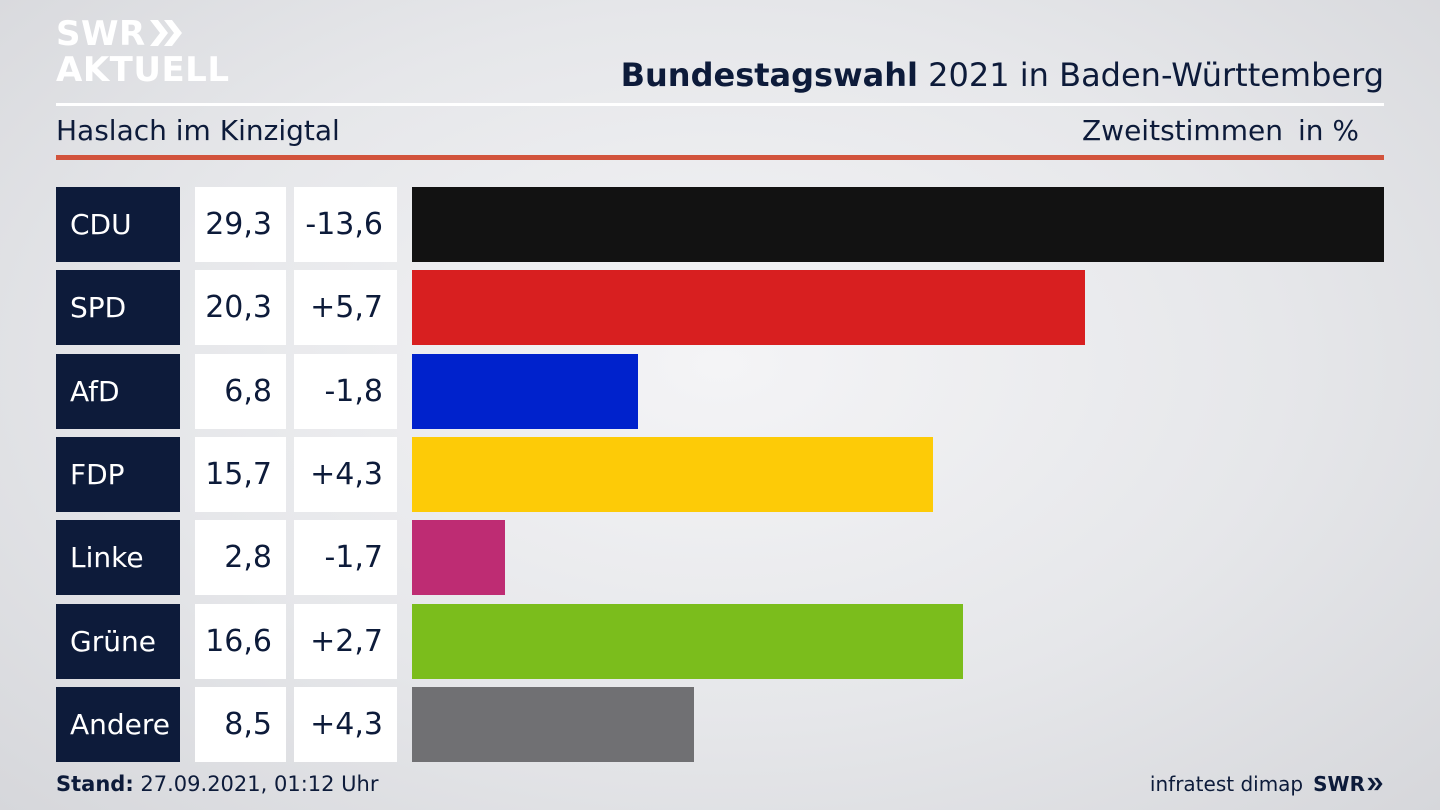 The image size is (1440, 810). What do you see at coordinates (898, 224) in the screenshot?
I see `bar-cdu` at bounding box center [898, 224].